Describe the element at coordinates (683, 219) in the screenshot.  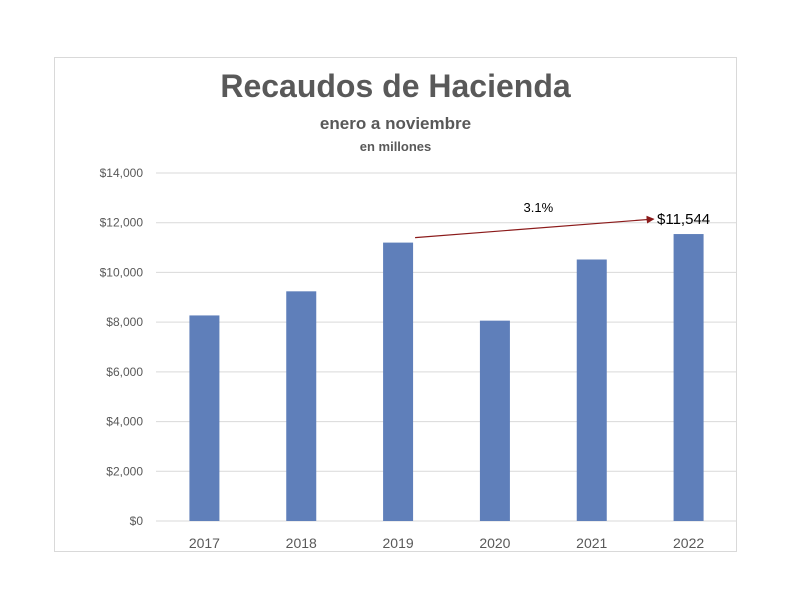
I see `value-annotation-label: $11,544` at that location.